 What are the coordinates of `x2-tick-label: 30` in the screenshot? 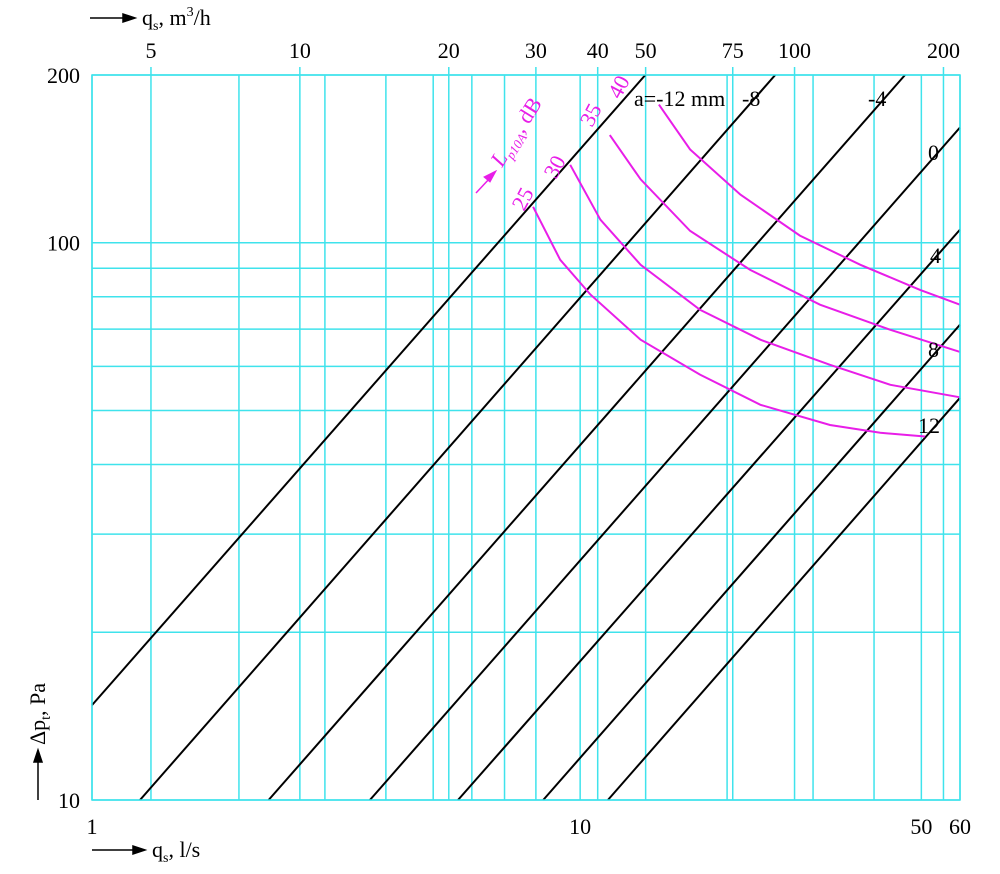 It's located at (536, 50).